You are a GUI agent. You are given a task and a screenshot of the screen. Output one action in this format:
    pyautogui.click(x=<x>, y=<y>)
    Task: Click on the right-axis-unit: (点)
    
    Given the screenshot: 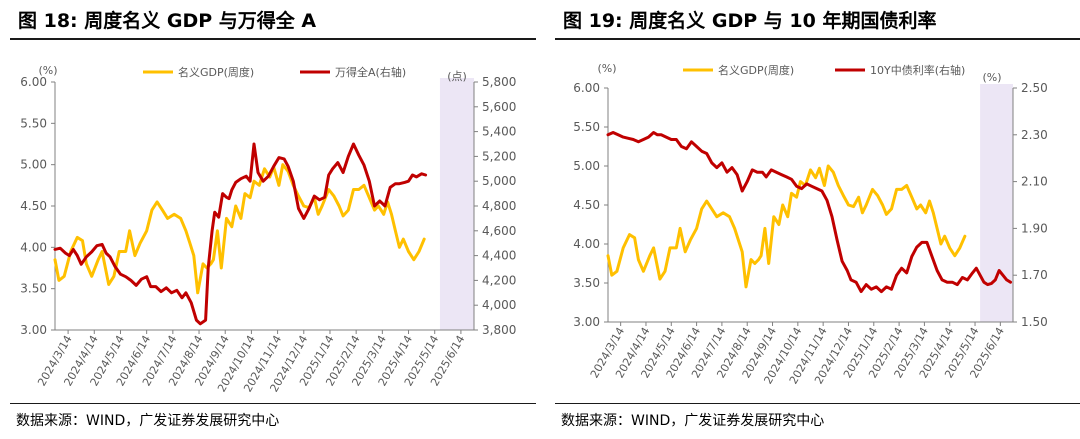 What is the action you would take?
    pyautogui.click(x=457, y=76)
    